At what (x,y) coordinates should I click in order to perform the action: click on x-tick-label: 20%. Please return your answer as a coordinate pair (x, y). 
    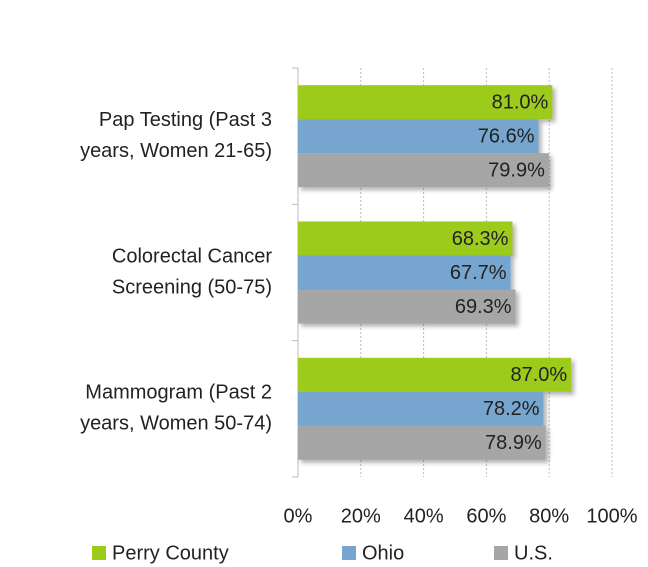
    Looking at the image, I should click on (361, 516).